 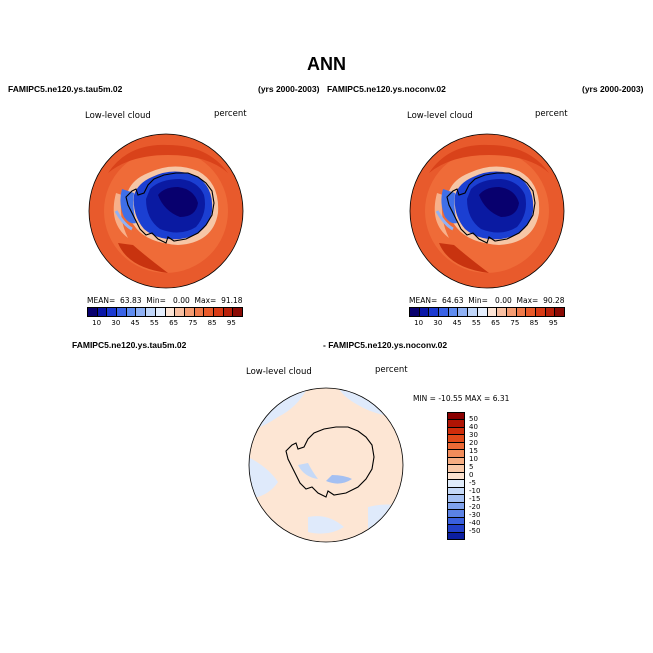 I want to click on colorbar-tick-label: 0, so click(x=471, y=475).